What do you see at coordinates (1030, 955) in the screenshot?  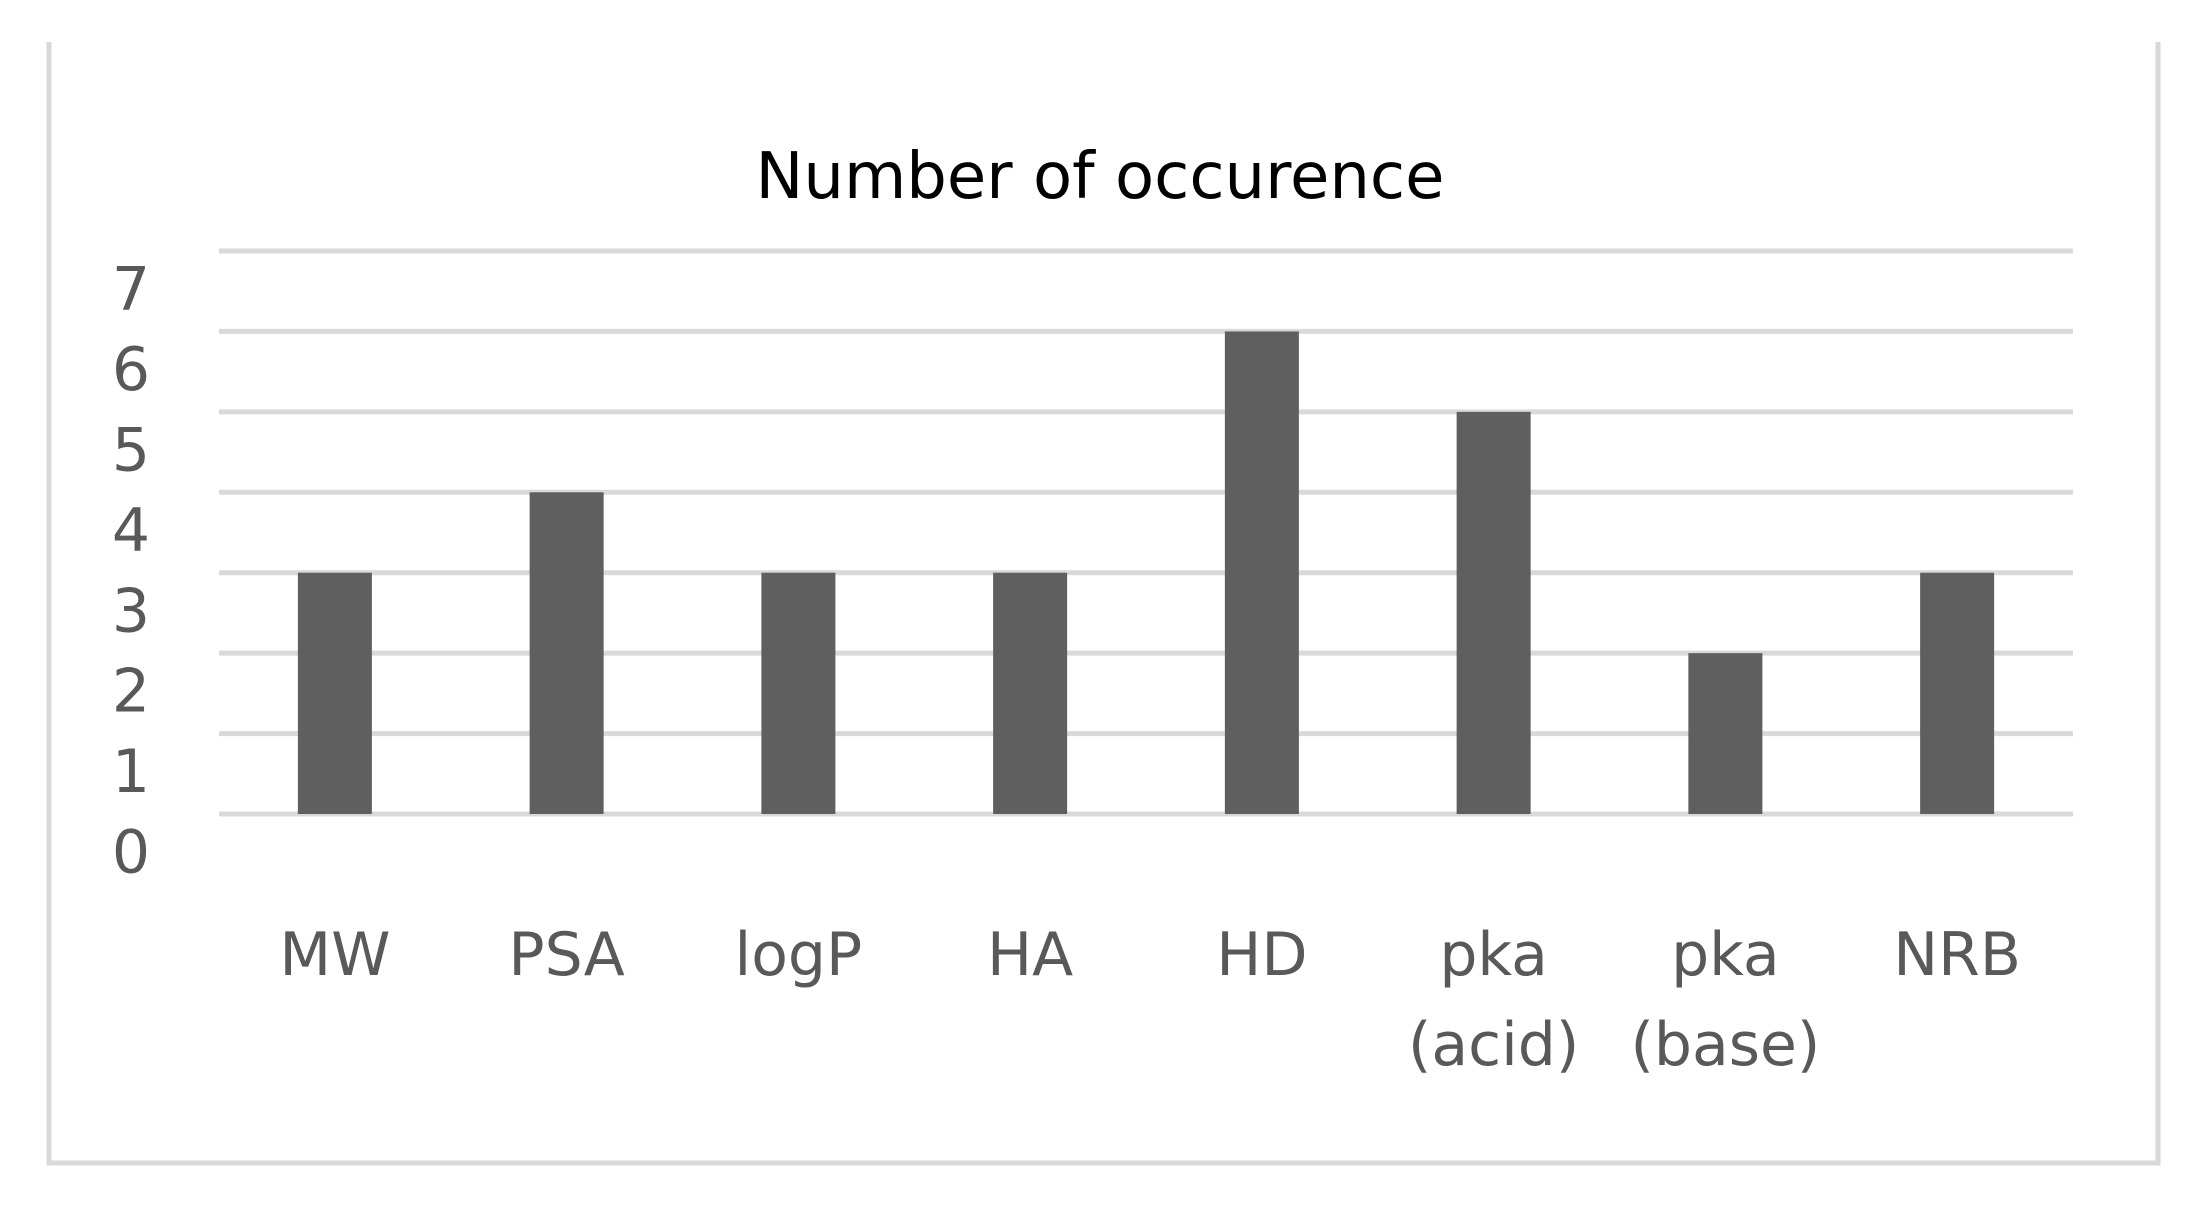 I see `x-tick-label: HA` at bounding box center [1030, 955].